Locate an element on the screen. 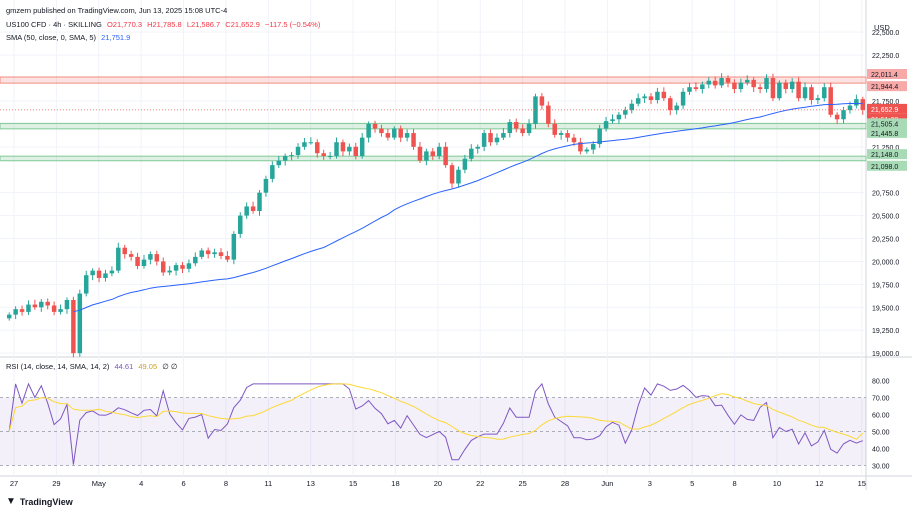 This screenshot has height=513, width=912. time-tick-label: 8 is located at coordinates (226, 483).